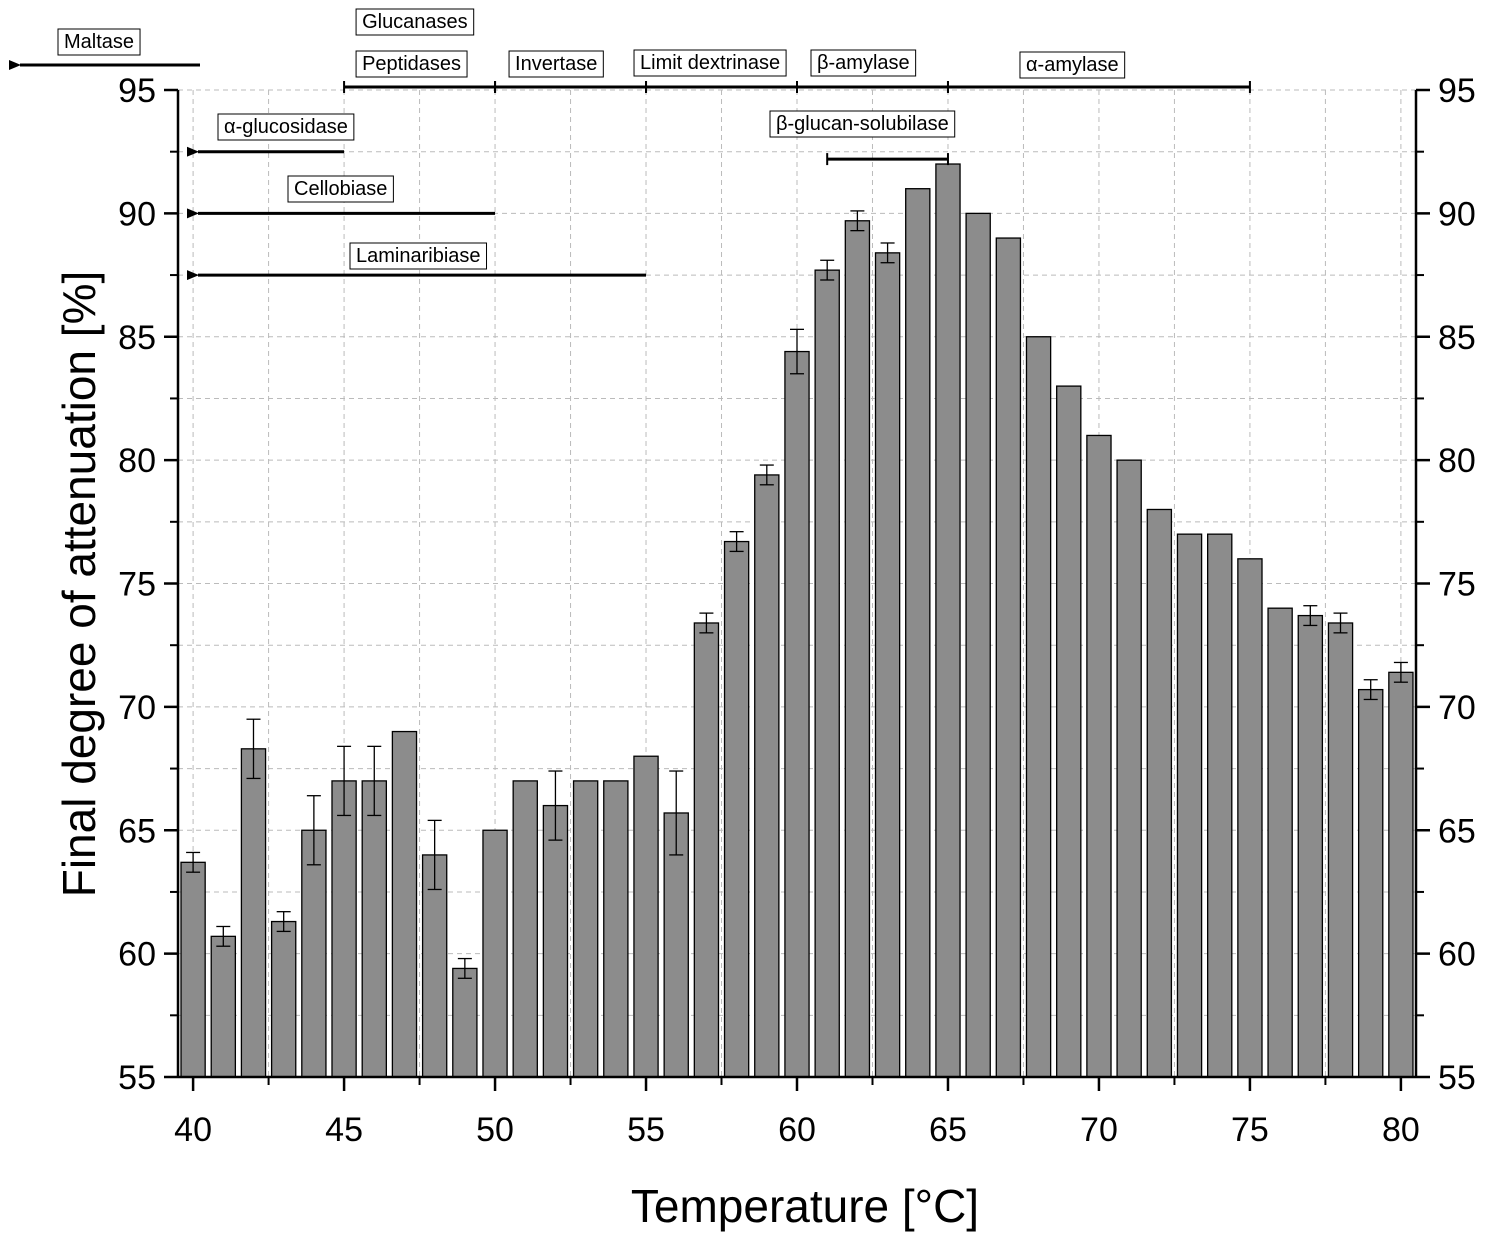 Image resolution: width=1500 pixels, height=1237 pixels. What do you see at coordinates (1250, 1130) in the screenshot?
I see `x-tick-label: 75` at bounding box center [1250, 1130].